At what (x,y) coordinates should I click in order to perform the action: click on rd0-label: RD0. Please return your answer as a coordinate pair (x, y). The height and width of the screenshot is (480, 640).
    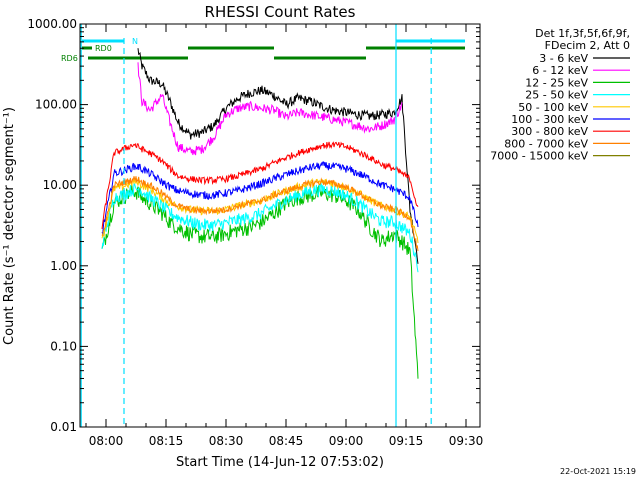
    Looking at the image, I should click on (103, 48).